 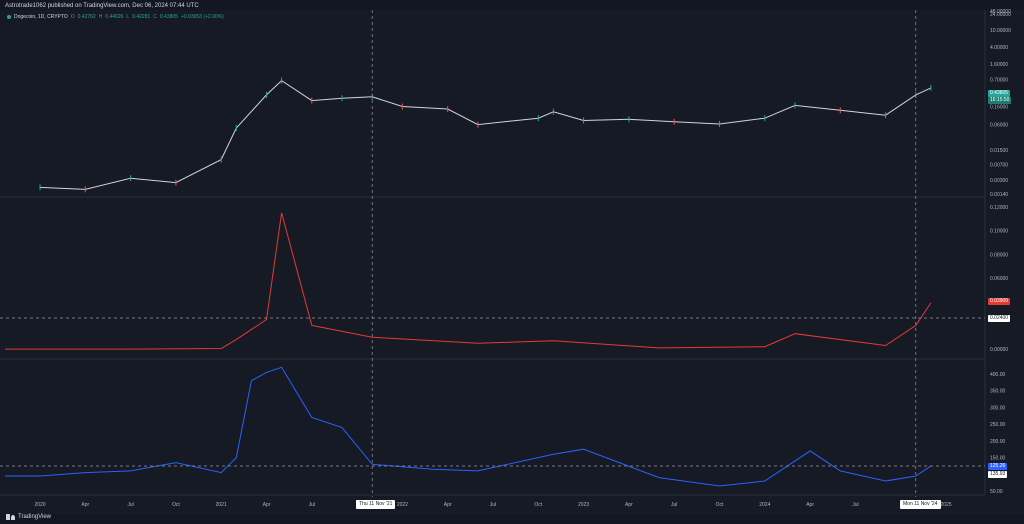 I want to click on indicator1-tick: 0.00000, so click(x=999, y=350).